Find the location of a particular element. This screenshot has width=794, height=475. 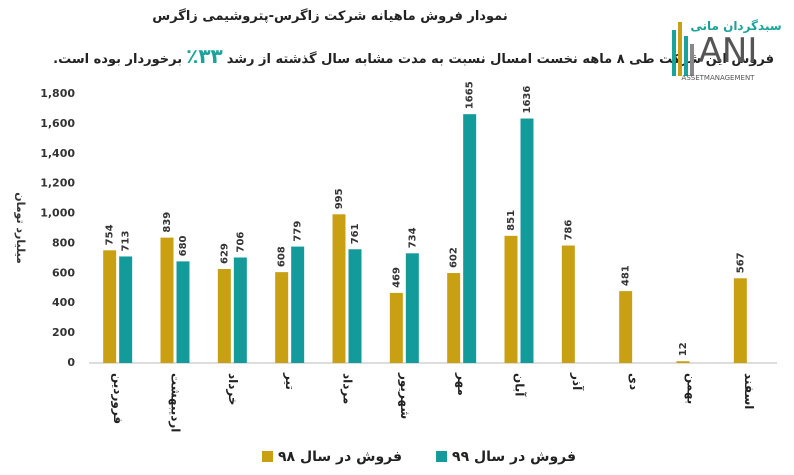

logo-tagline: ASSETMANAGEMENT is located at coordinates (719, 78).